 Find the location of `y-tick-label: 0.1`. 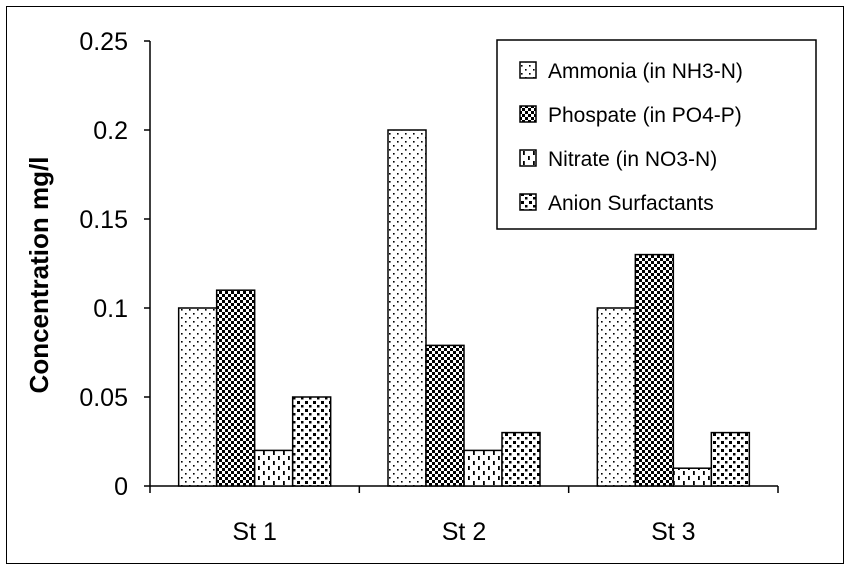

y-tick-label: 0.1 is located at coordinates (110, 309).